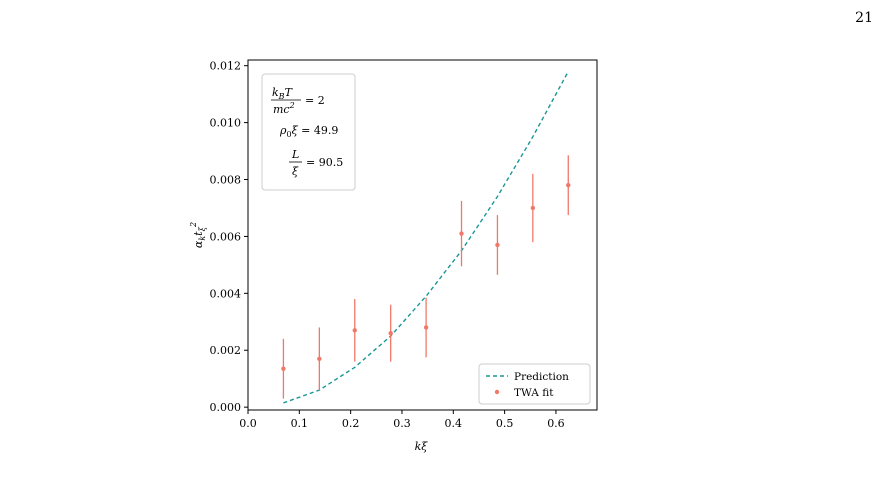  I want to click on annotation-box: kBT mc2 = 2 ρ0ξ = 49.9 L ξ = 90.5, so click(308, 132).